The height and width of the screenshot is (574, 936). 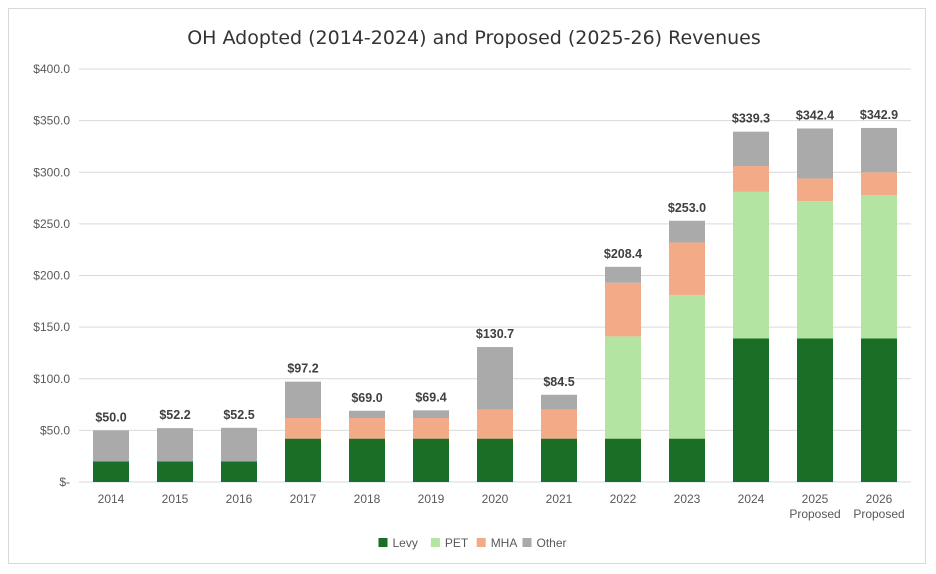 I want to click on y-tick-label: $200.0, so click(x=51, y=276).